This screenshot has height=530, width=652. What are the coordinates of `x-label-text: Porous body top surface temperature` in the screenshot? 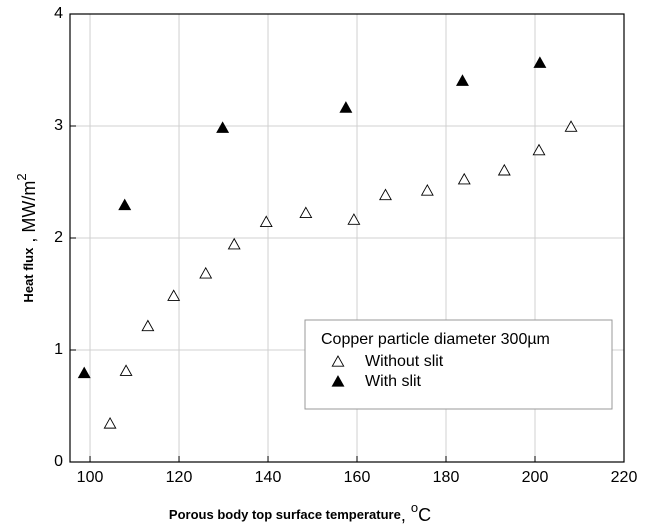 It's located at (285, 514).